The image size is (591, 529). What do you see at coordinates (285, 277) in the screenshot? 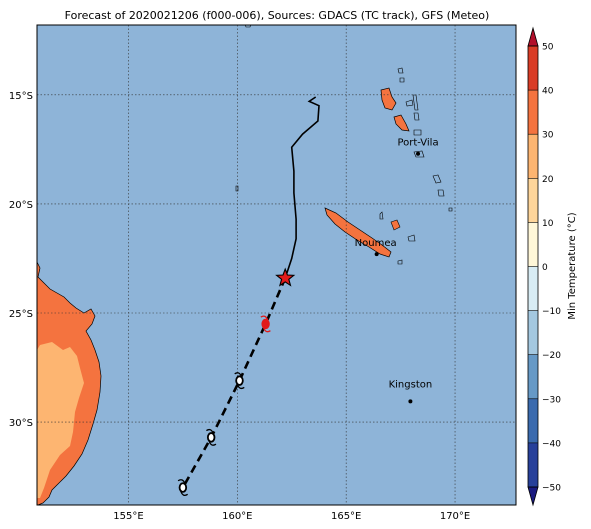
I see `current-position-star-icon` at bounding box center [285, 277].